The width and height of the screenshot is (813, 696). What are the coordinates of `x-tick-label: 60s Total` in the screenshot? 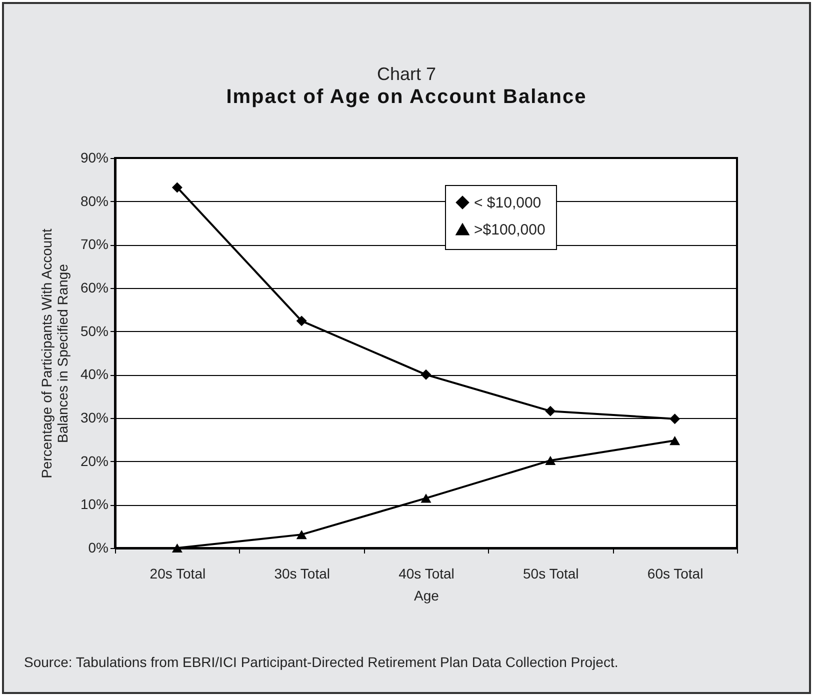 It's located at (675, 574).